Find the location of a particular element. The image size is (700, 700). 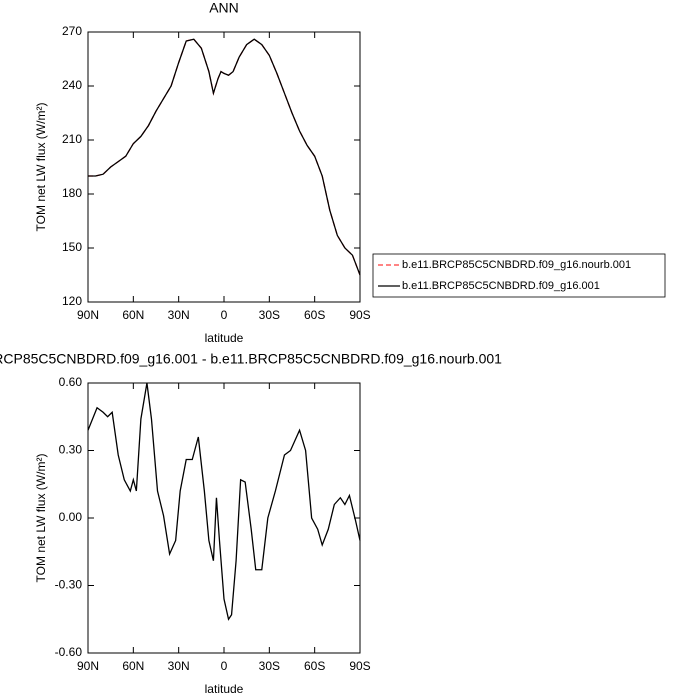

legend-label: b.e11.BRCP85C5CNBDRD.f09_g16.nourb.001 is located at coordinates (516, 265).